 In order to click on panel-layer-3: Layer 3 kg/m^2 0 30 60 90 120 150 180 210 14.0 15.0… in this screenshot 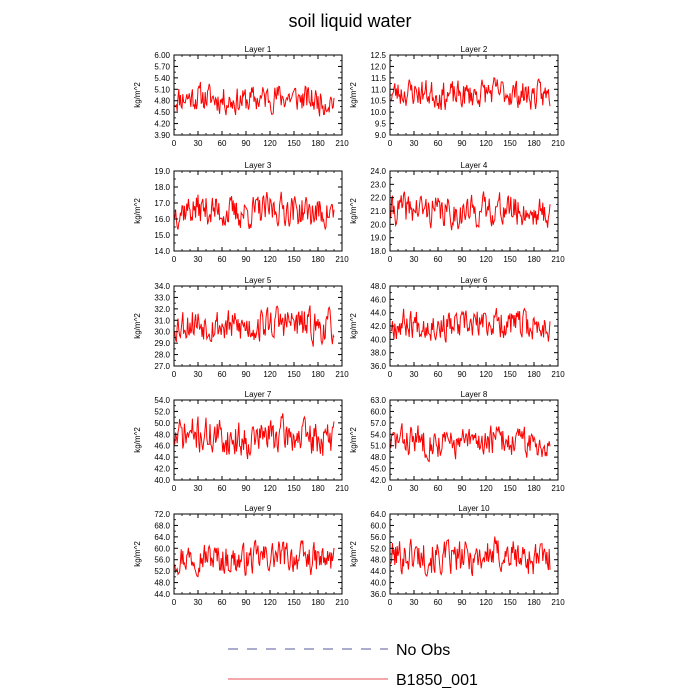, I will do `click(241, 212)`.